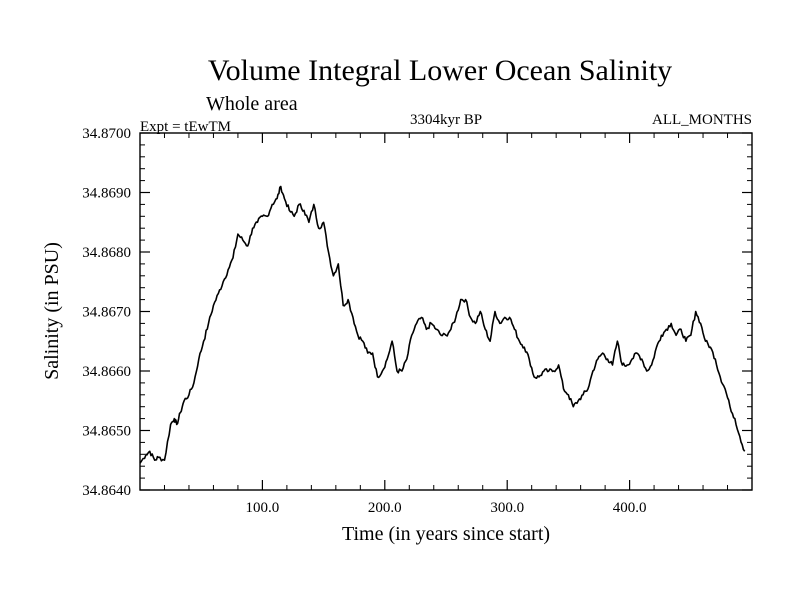 This screenshot has width=800, height=600. What do you see at coordinates (446, 120) in the screenshot?
I see `period-label: 3304kyr BP` at bounding box center [446, 120].